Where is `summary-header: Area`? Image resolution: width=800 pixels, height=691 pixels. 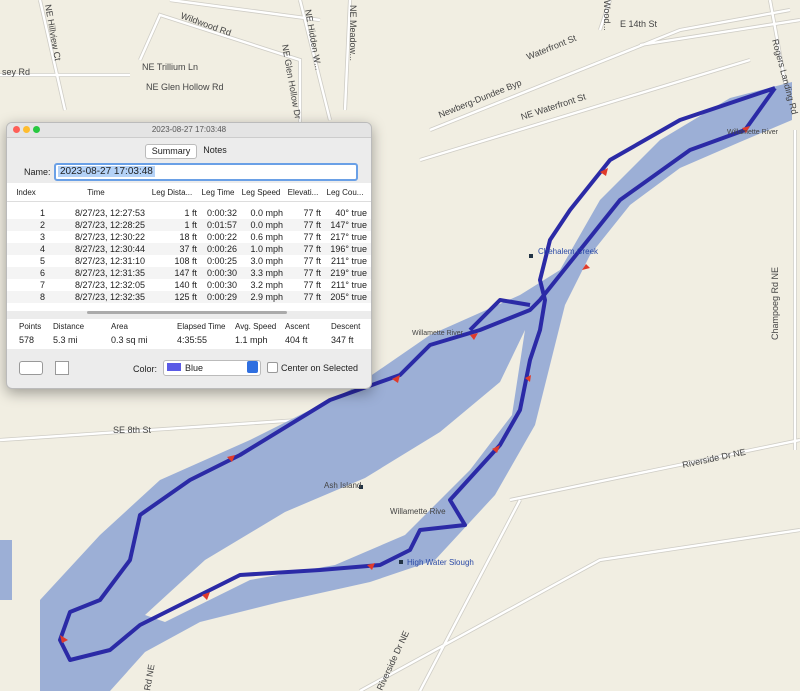 summary-header: Area is located at coordinates (119, 326).